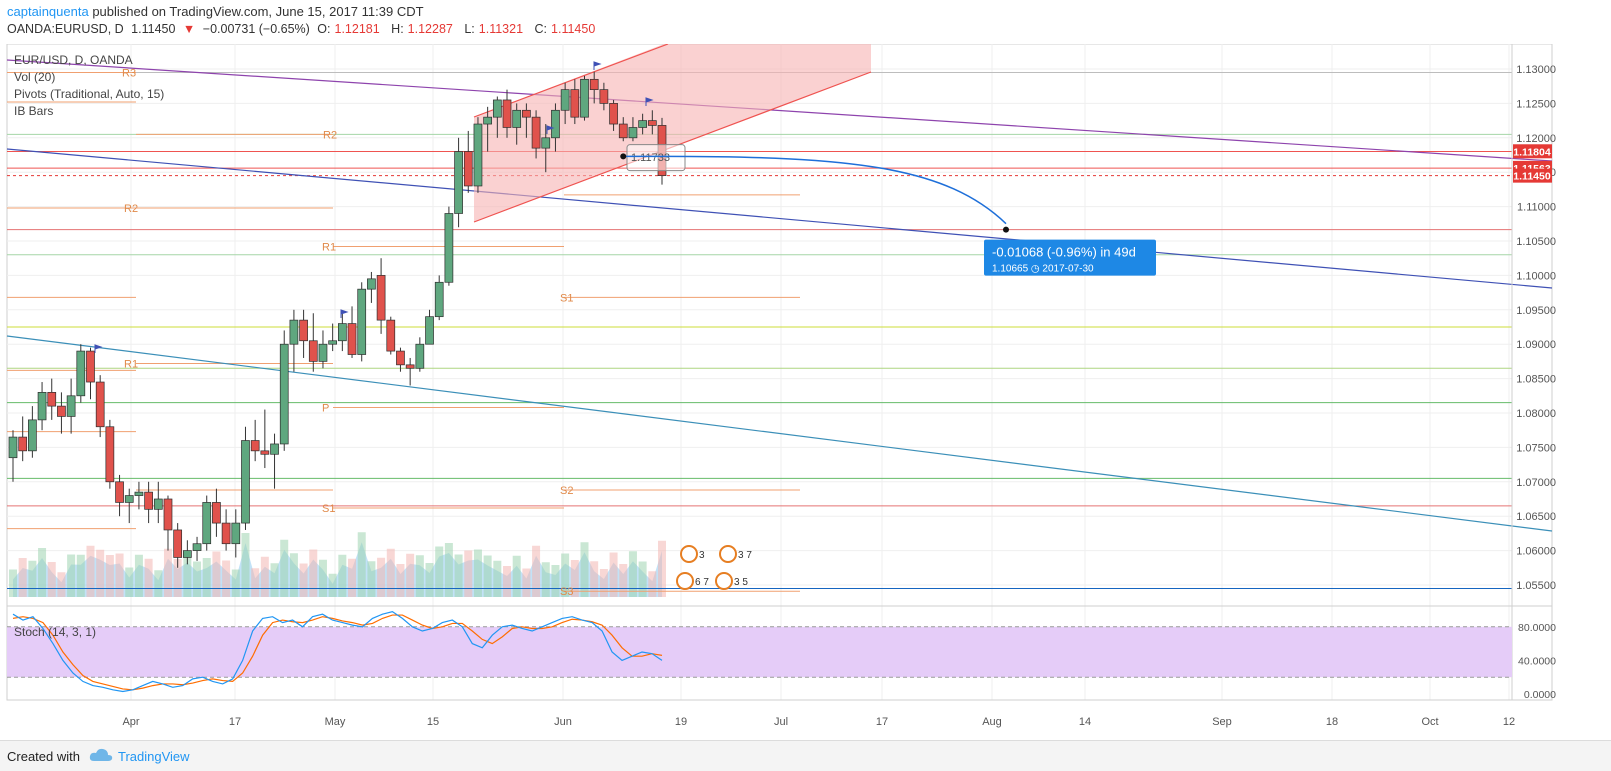 The height and width of the screenshot is (771, 1611). Describe the element at coordinates (1536, 208) in the screenshot. I see `price-tick-label: 1.11000` at that location.